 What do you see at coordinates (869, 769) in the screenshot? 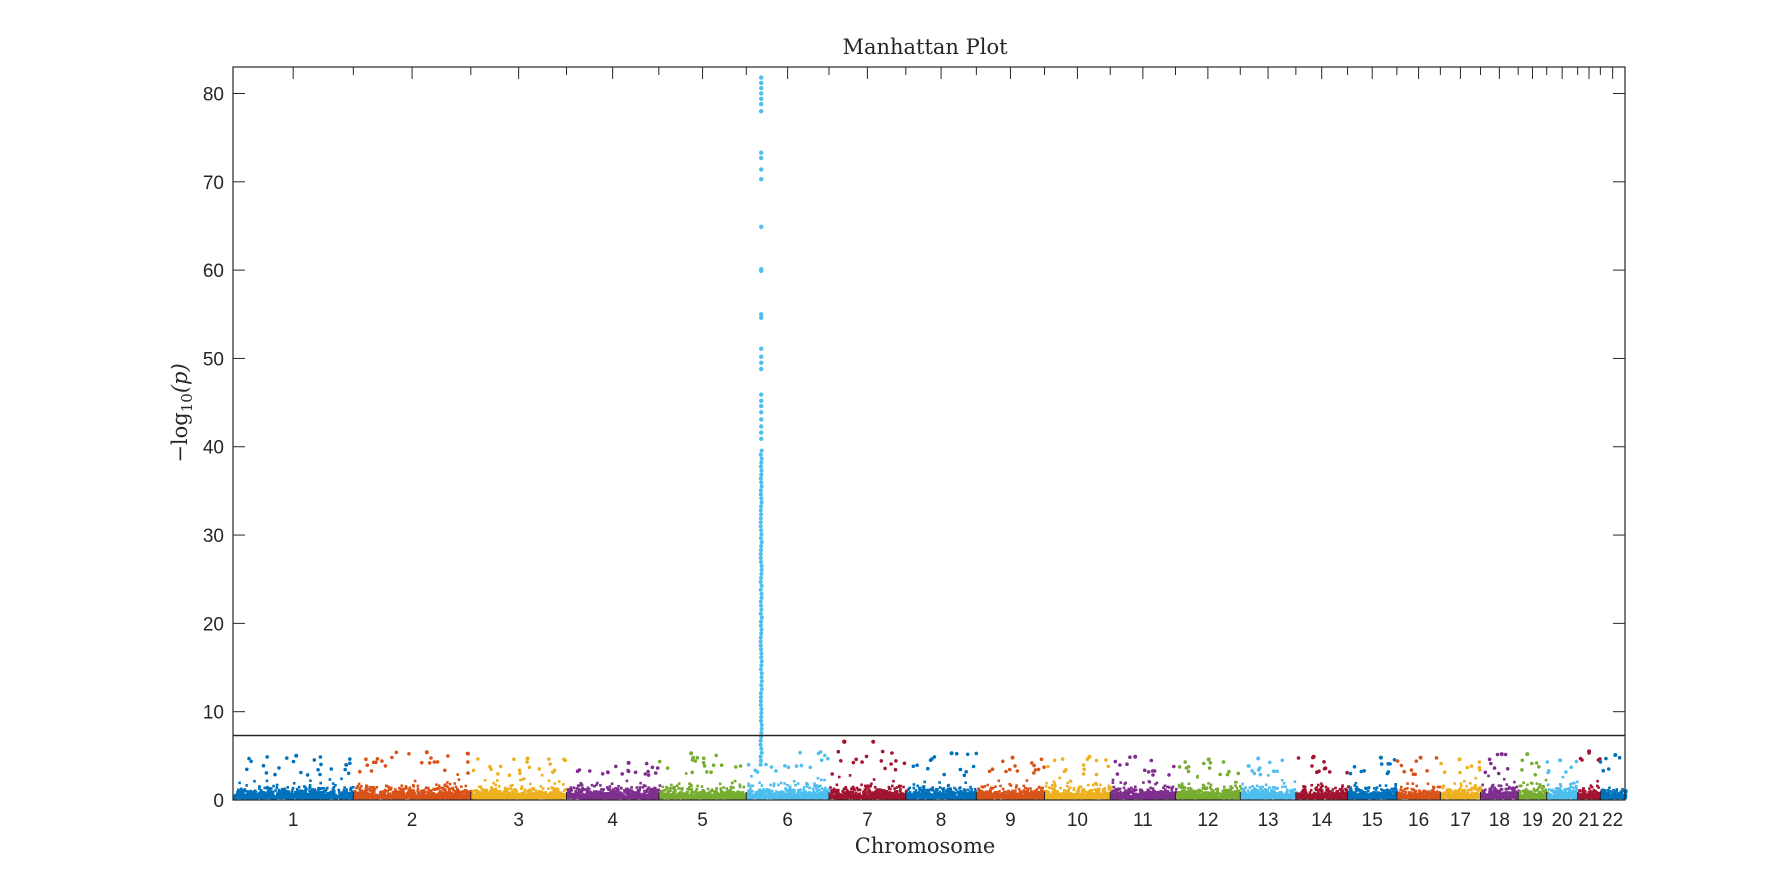
I see `chromosome-7-points` at bounding box center [869, 769].